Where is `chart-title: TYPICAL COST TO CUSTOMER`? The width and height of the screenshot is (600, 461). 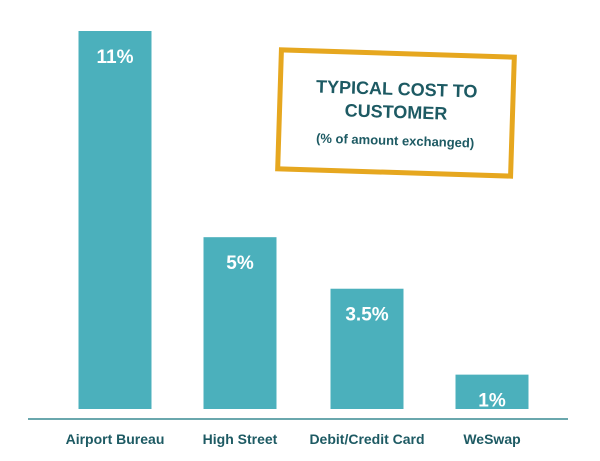
chart-title: TYPICAL COST TO CUSTOMER is located at coordinates (396, 100).